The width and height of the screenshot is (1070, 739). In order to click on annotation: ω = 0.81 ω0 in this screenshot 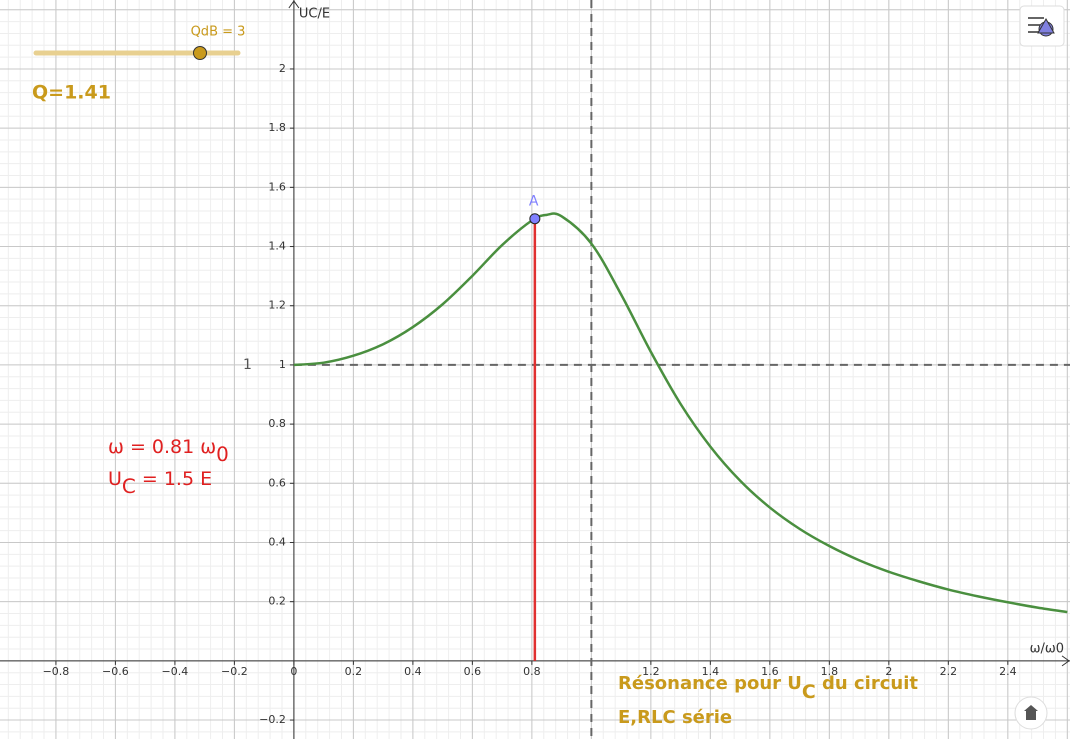, I will do `click(168, 451)`.